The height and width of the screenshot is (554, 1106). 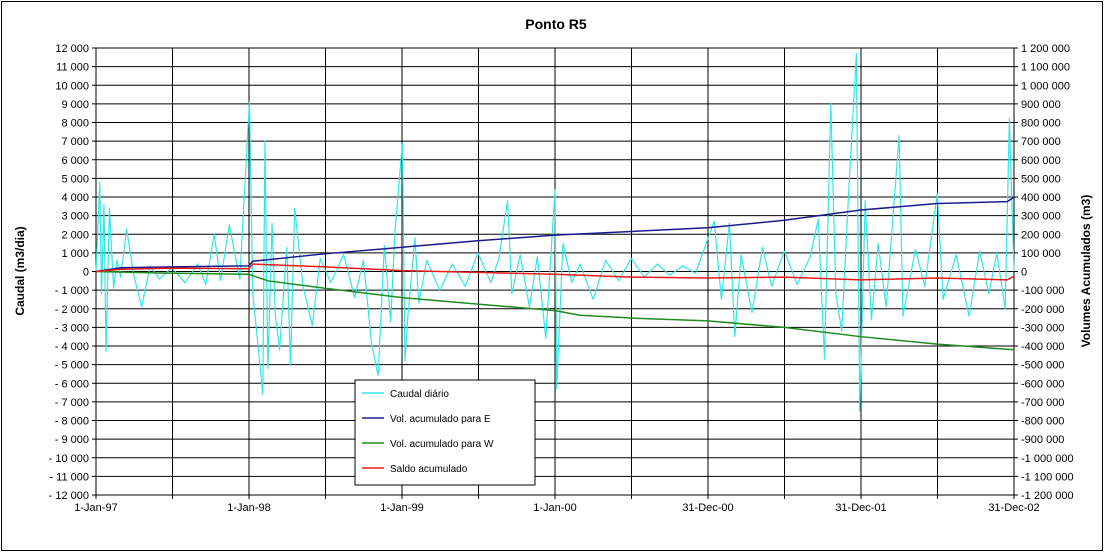 I want to click on y2-tick-label: 1 200 000, so click(x=1045, y=49).